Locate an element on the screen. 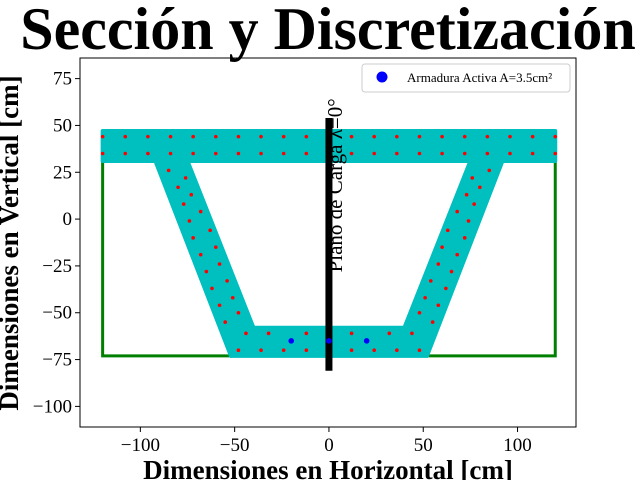 This screenshot has width=640, height=480. legend: Armadura Activa A=3.5cm² is located at coordinates (466, 78).